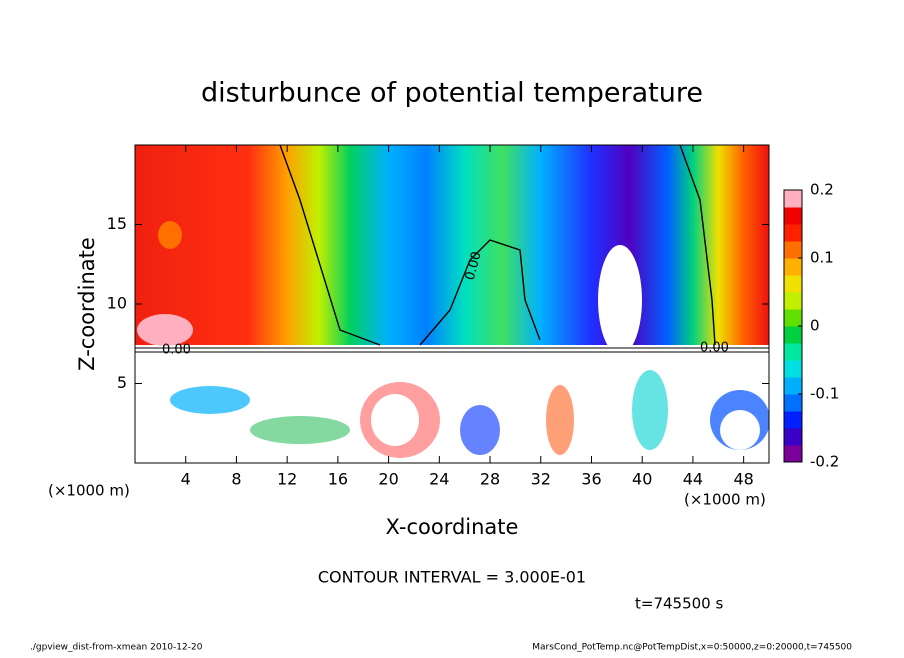 The width and height of the screenshot is (904, 658). I want to click on x-tick-label: 8, so click(236, 479).